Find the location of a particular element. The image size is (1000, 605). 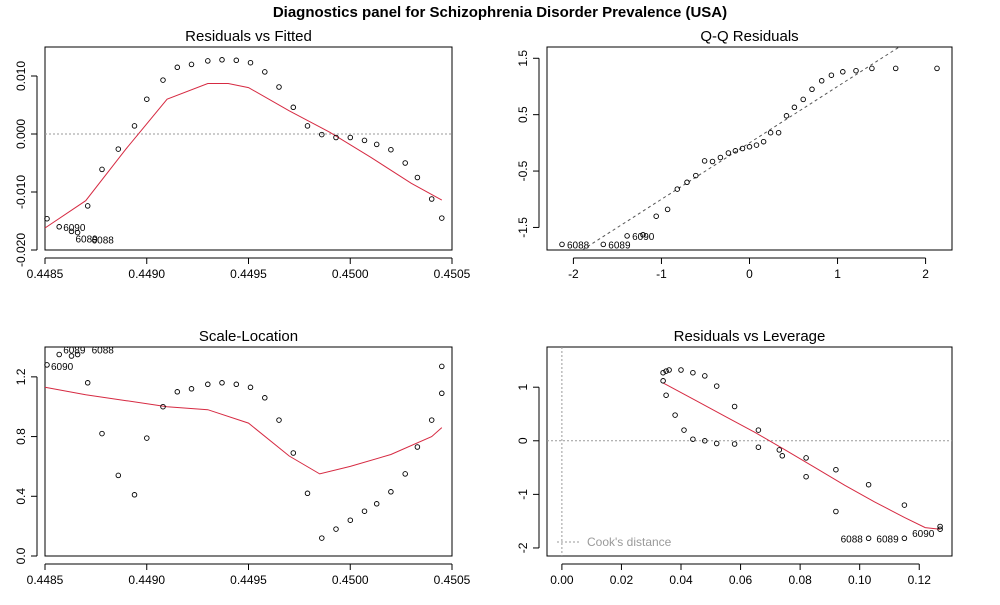

qq-residuals-y-tick-label: -1.5 is located at coordinates (523, 227).